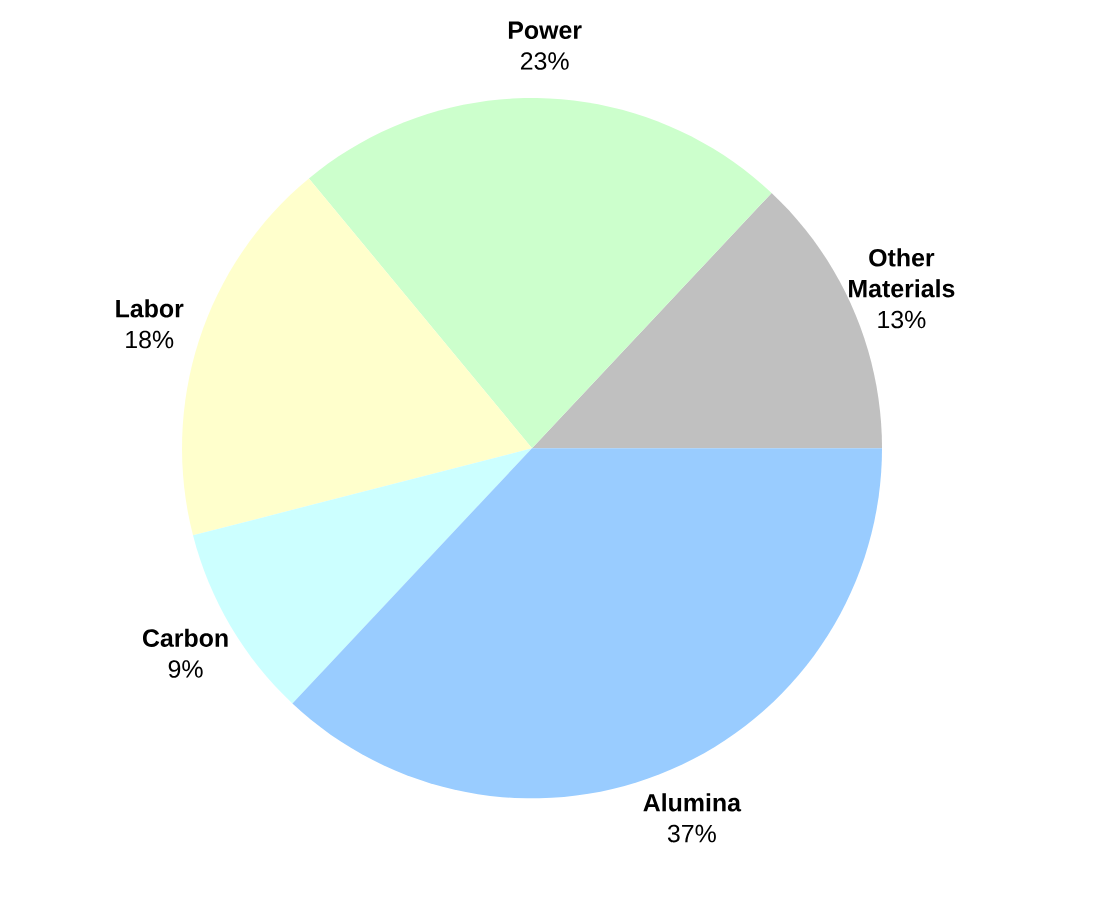  Describe the element at coordinates (185, 669) in the screenshot. I see `data-label: 9%` at that location.